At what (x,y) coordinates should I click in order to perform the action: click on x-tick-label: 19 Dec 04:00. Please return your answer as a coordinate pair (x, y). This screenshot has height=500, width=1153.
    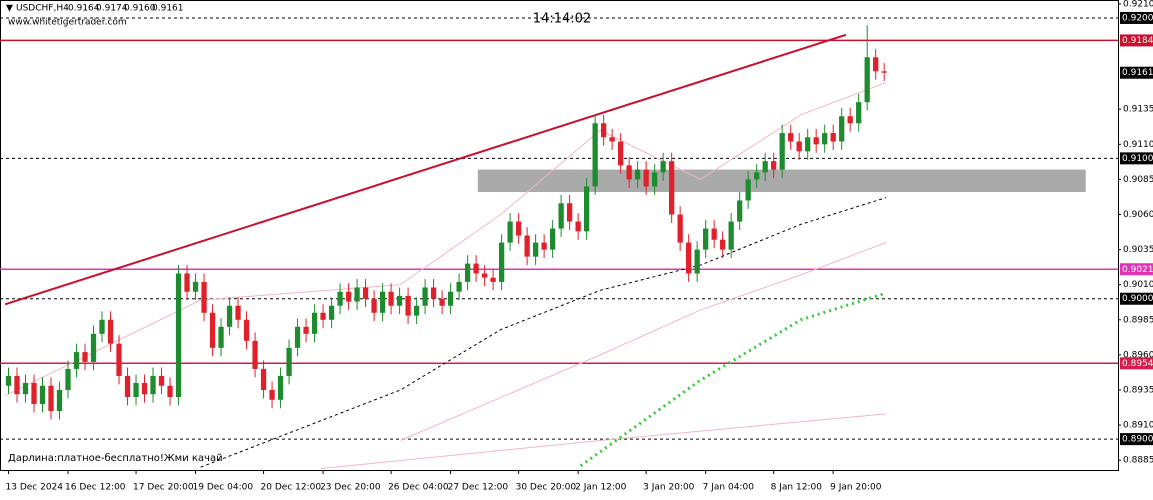
    Looking at the image, I should click on (223, 488).